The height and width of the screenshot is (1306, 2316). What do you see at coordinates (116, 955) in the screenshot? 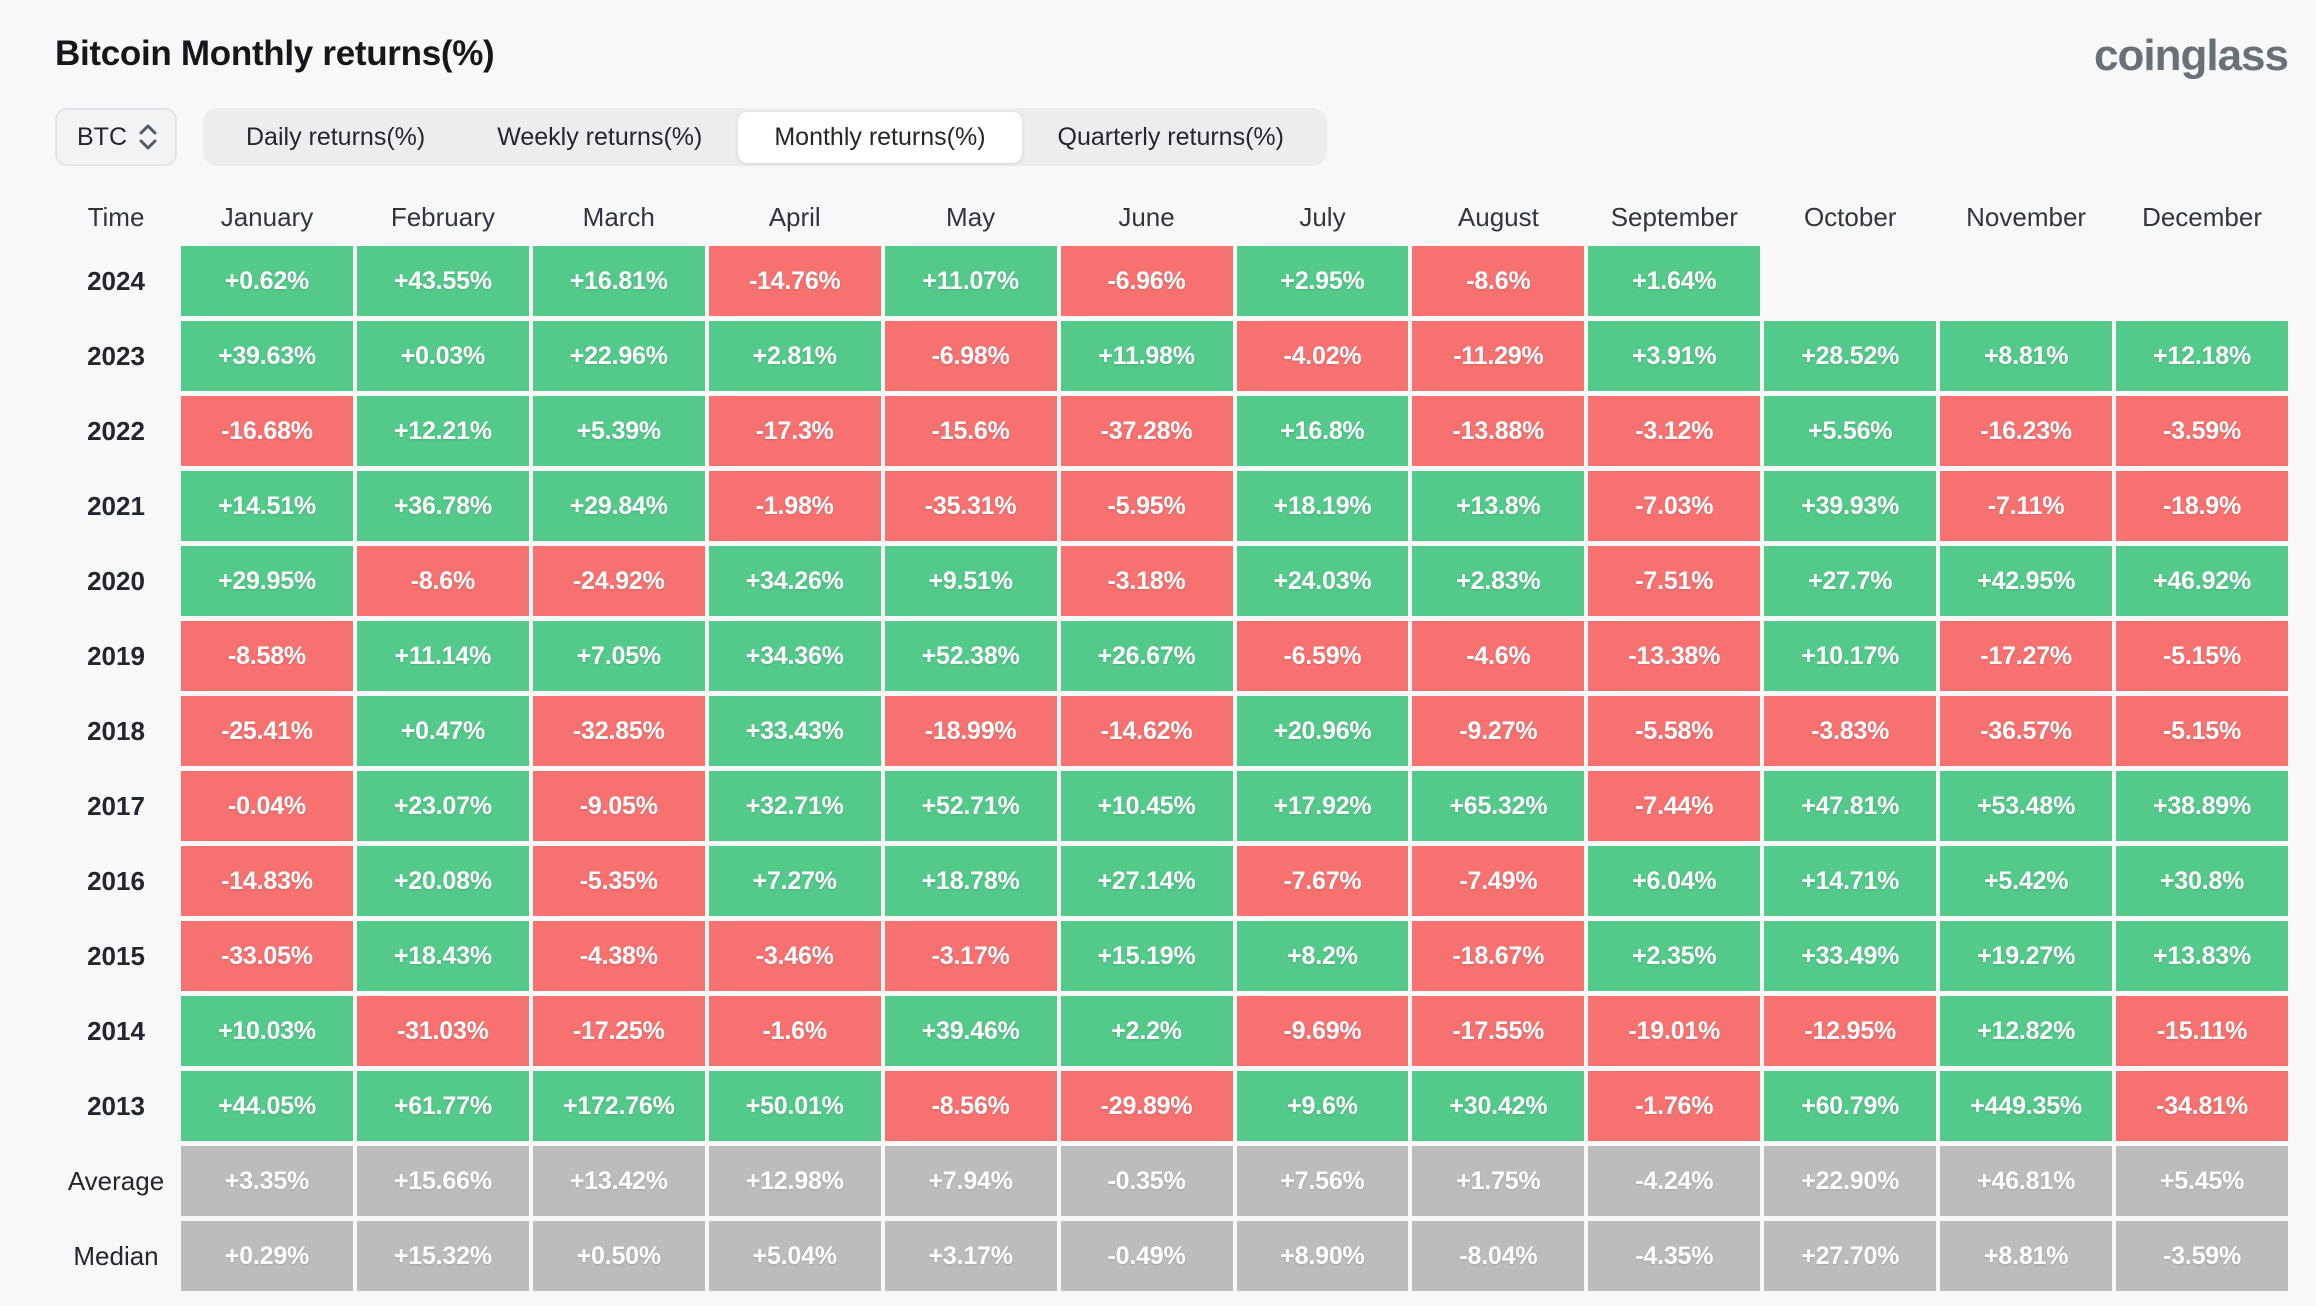
I see `row-label-2015: 2015` at bounding box center [116, 955].